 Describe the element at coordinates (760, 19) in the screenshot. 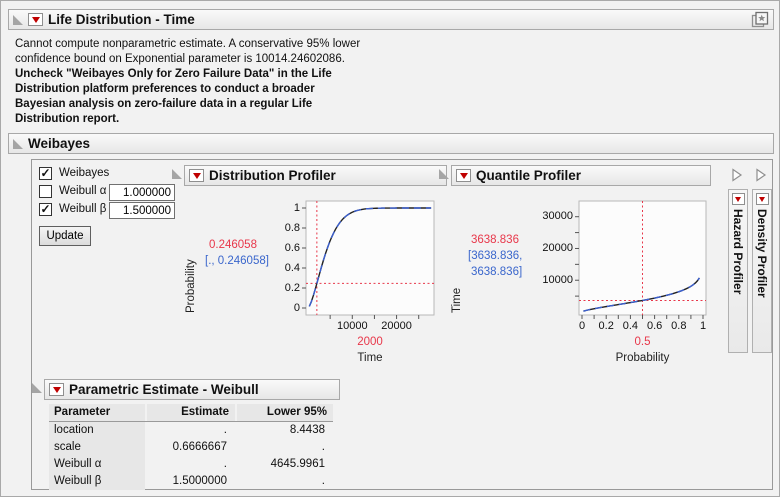

I see `bookmark-report-icon` at that location.